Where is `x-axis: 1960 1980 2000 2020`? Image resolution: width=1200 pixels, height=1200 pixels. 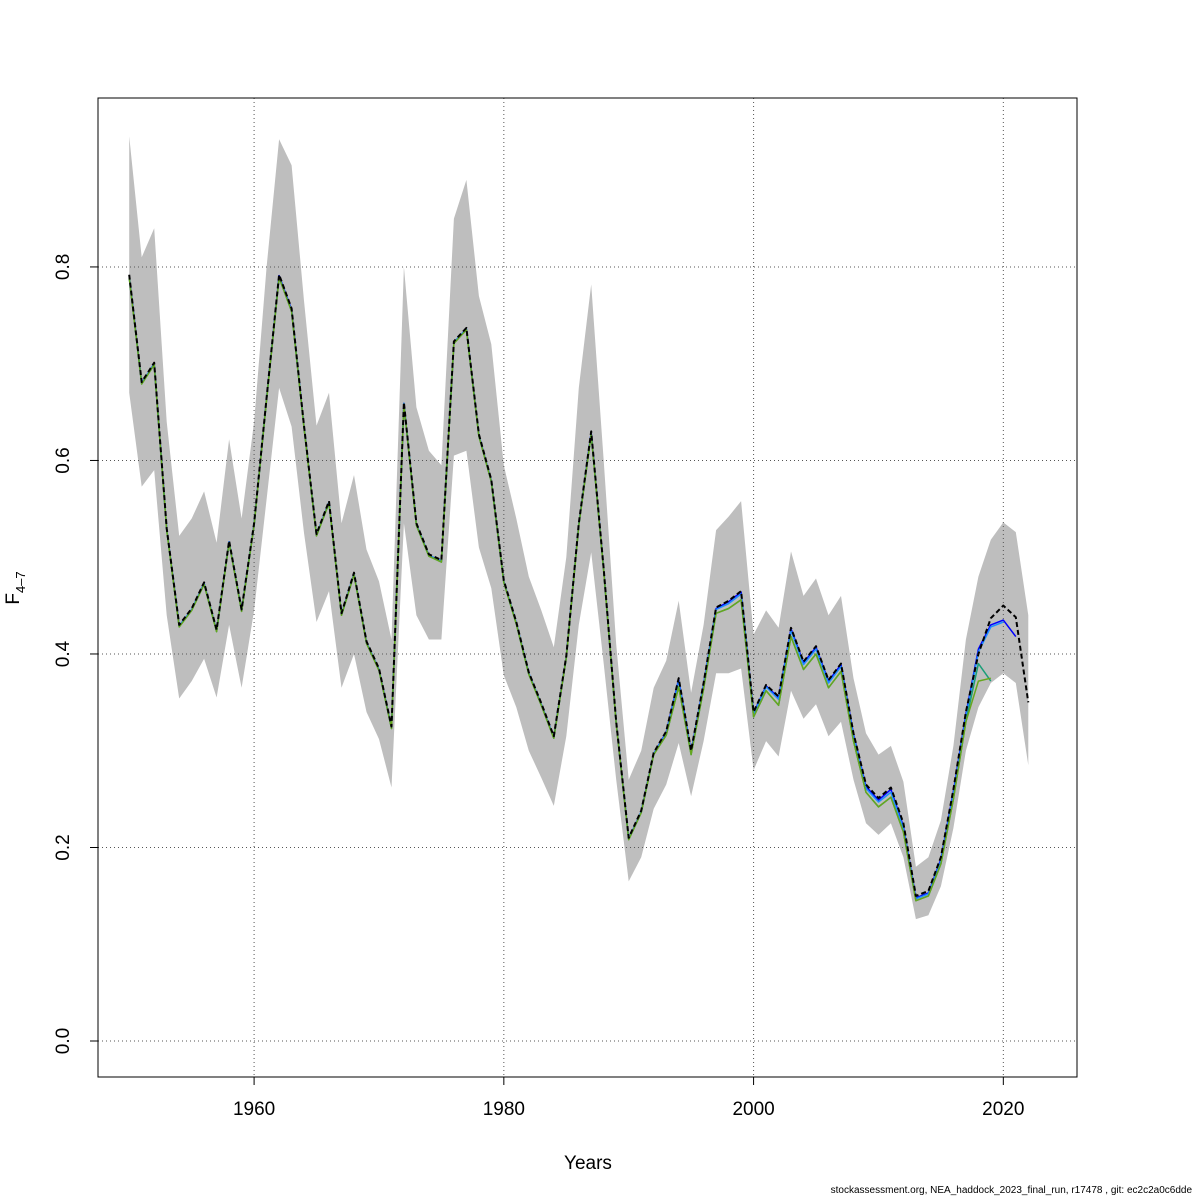
x-axis: 1960 1980 2000 2020 is located at coordinates (628, 1098).